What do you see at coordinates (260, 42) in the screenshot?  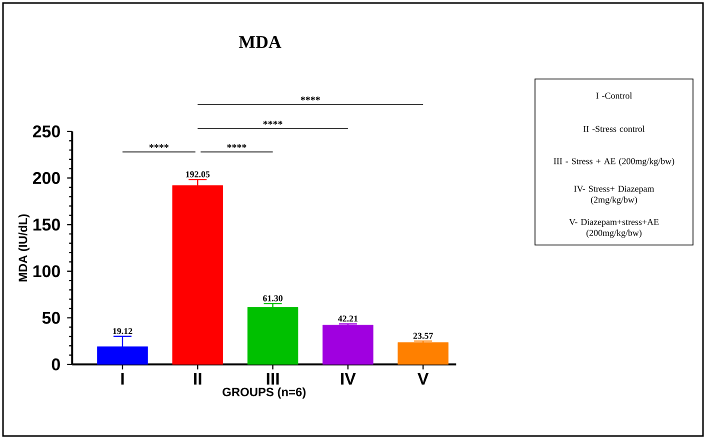 I see `chart-title: MDA` at bounding box center [260, 42].